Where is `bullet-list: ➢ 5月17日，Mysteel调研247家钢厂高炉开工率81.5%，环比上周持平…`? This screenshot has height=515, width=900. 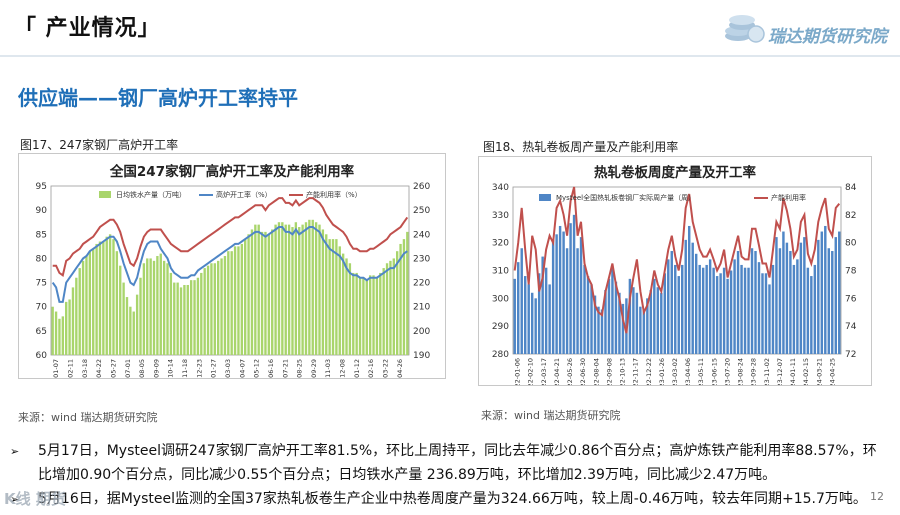
bullet-list: ➢ 5月17日，Mysteel调研247家钢厂高炉开工率81.5%，环比上周持平… is located at coordinates (450, 475).